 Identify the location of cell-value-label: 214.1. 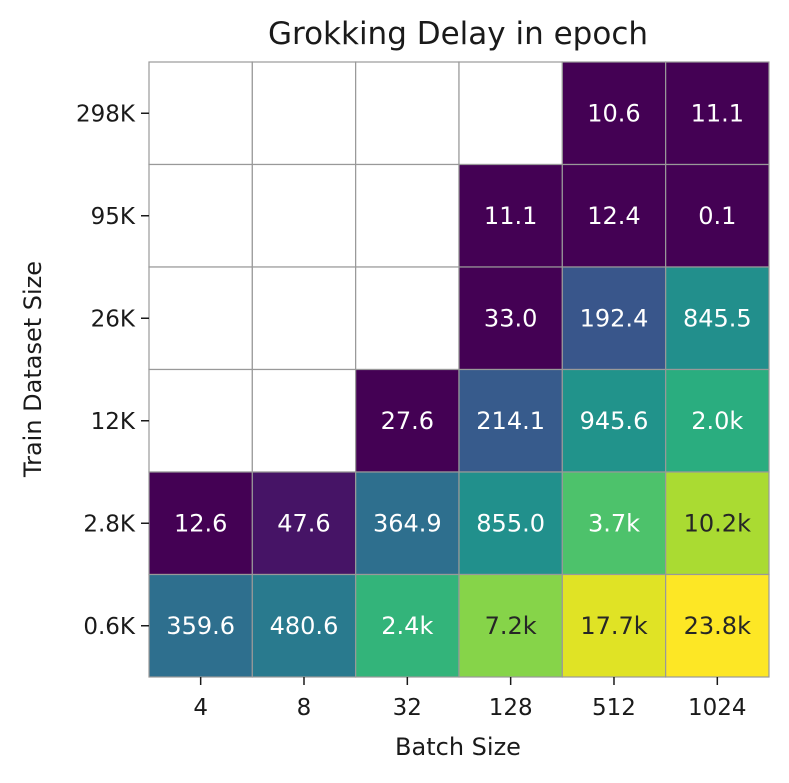
(510, 421).